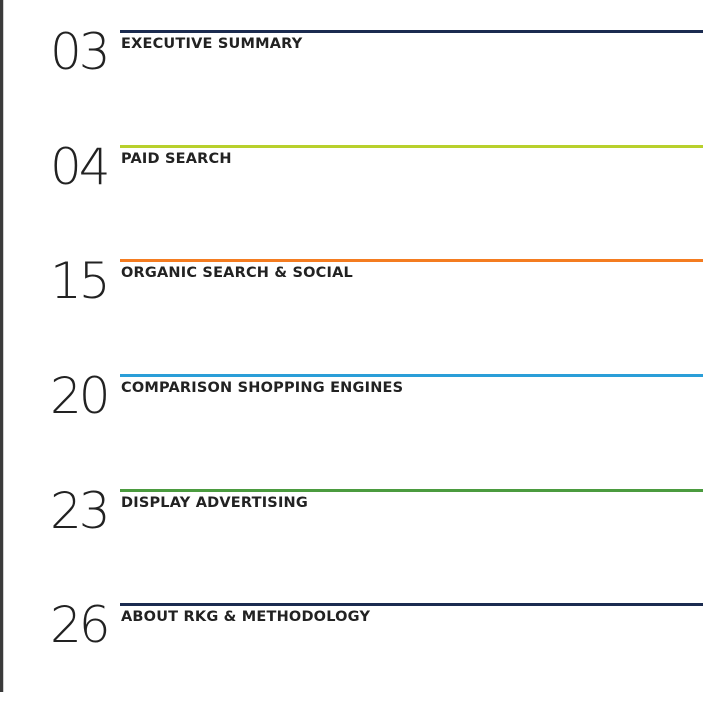 The width and height of the screenshot is (703, 703). I want to click on section-title: ABOUT RKG & METHODOLOGY, so click(246, 617).